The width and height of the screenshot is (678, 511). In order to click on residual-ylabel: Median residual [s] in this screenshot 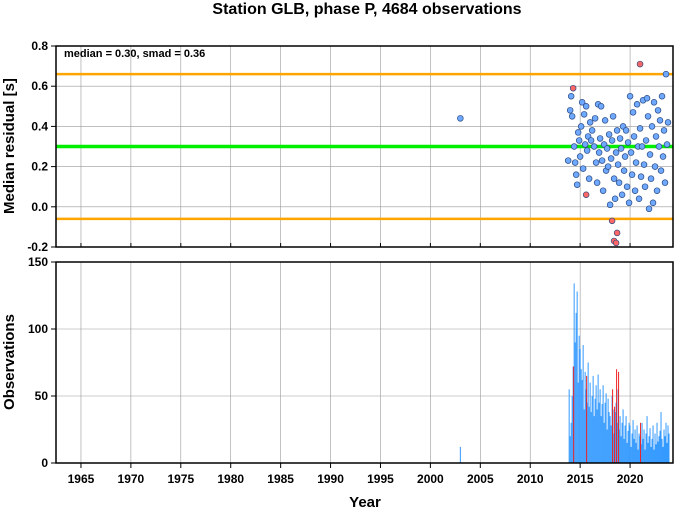, I will do `click(9, 146)`.